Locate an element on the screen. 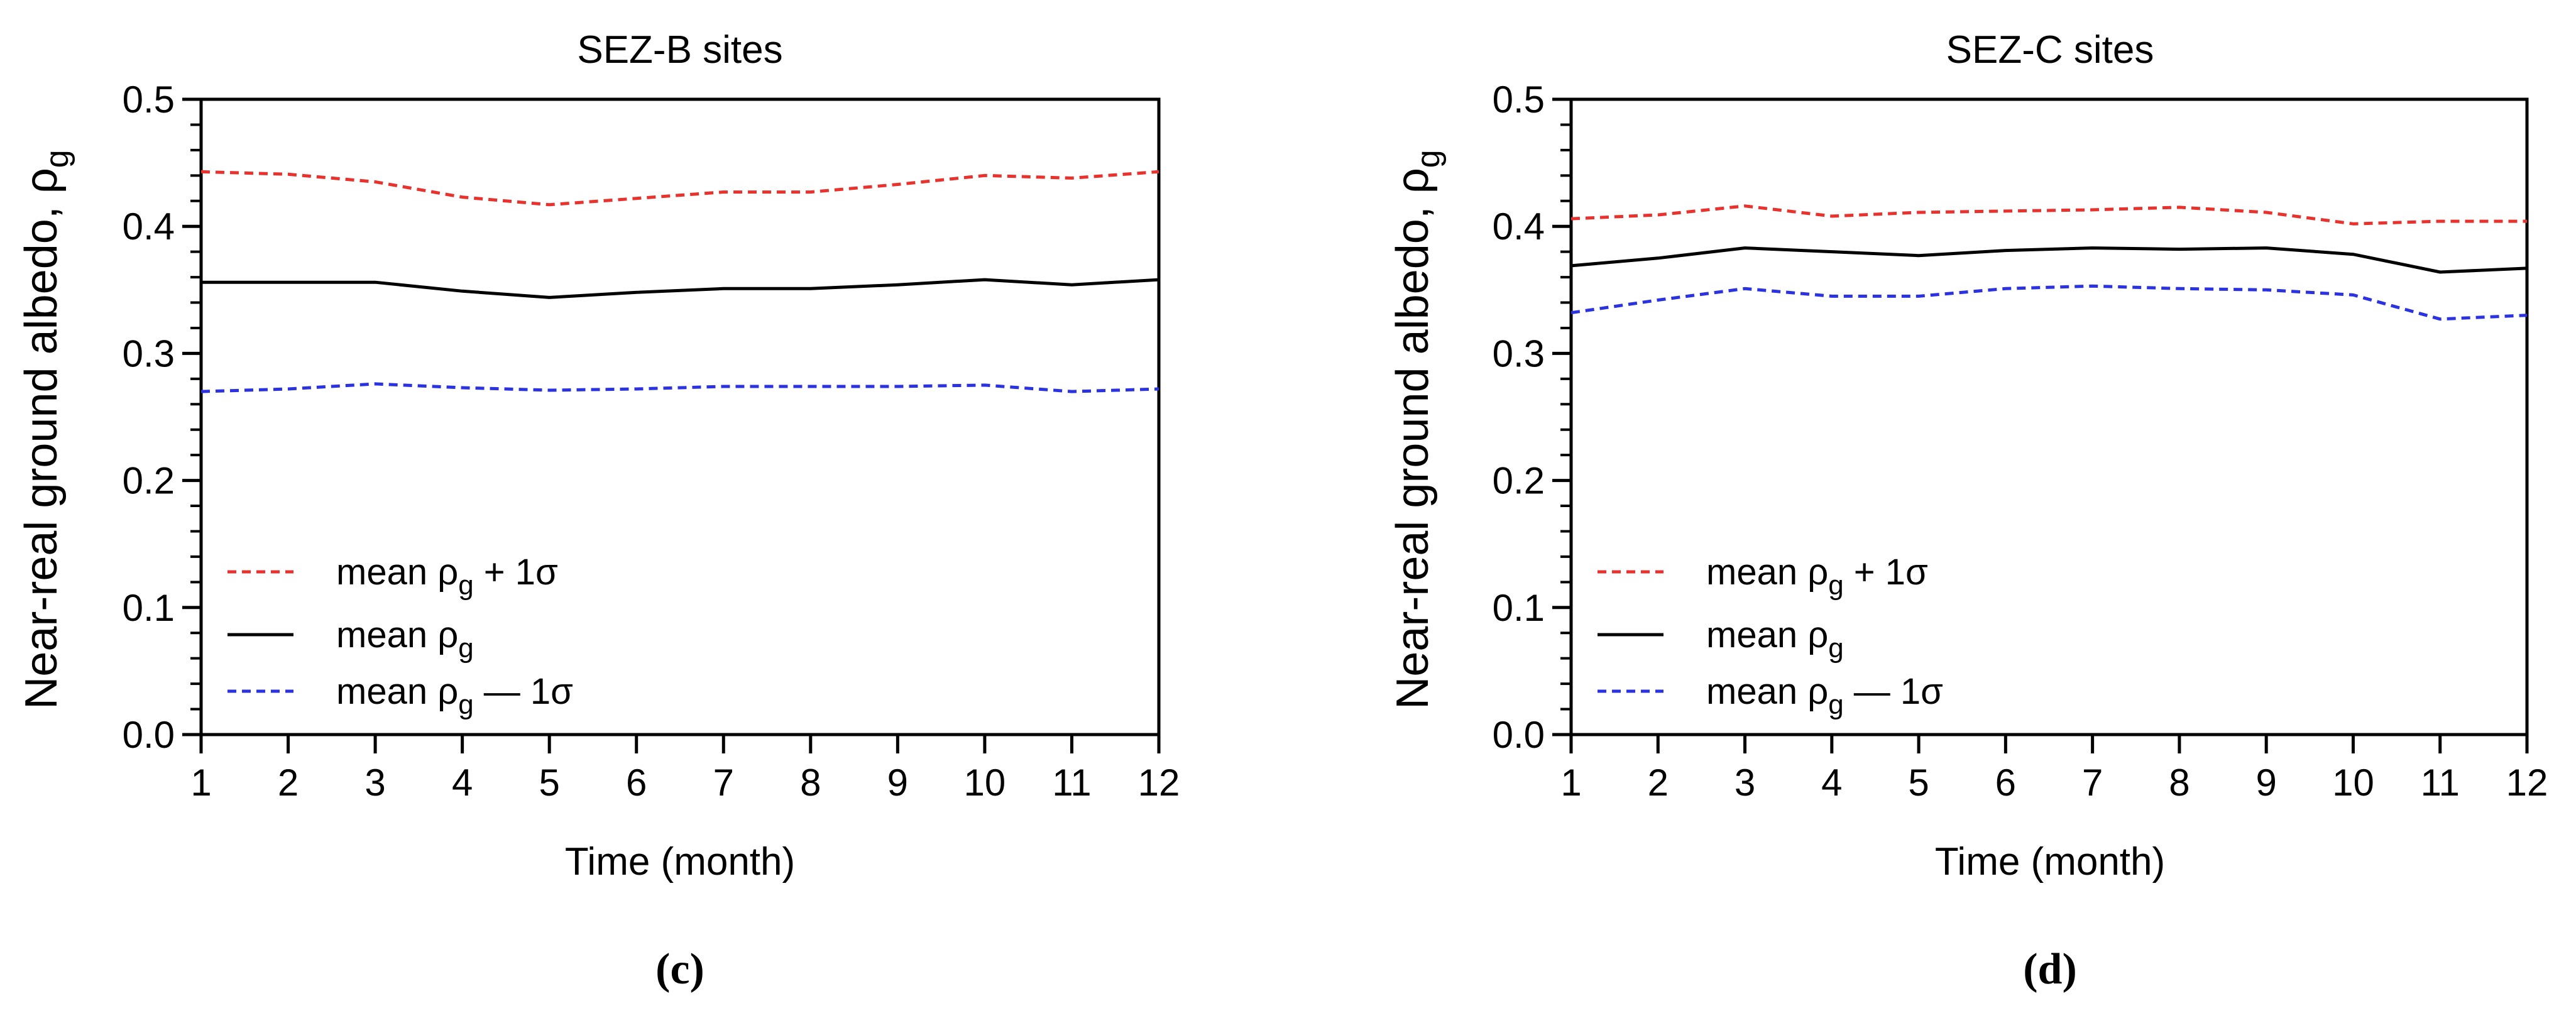 This screenshot has width=2576, height=1023. chart-title: SEZ-C sites is located at coordinates (2050, 50).